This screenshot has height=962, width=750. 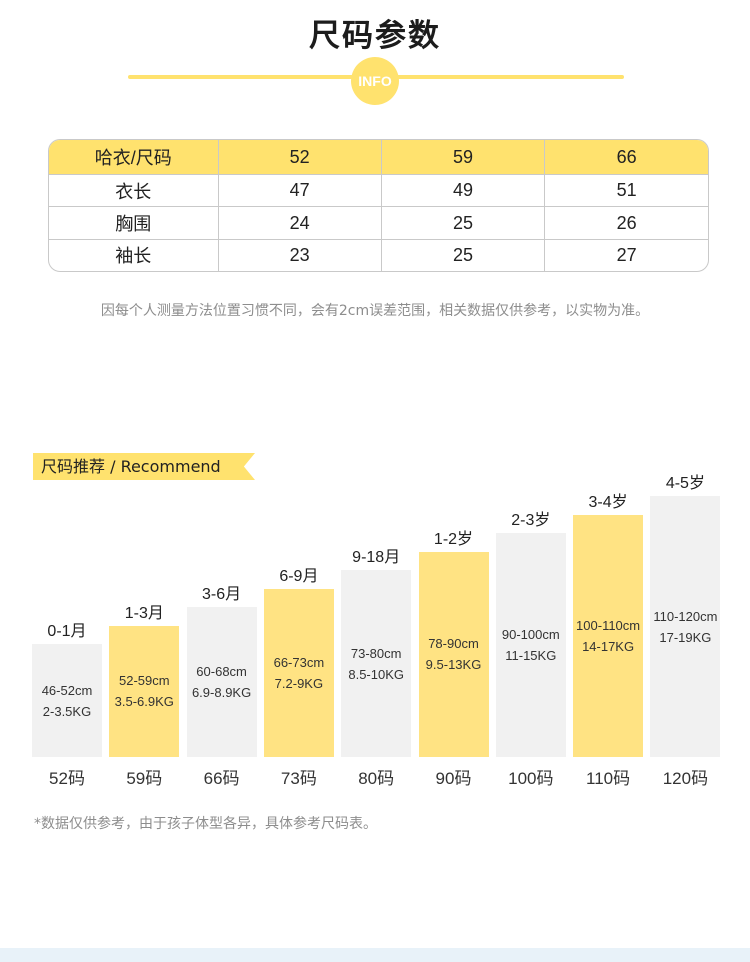 I want to click on size-category-label: 52码, so click(x=67, y=778).